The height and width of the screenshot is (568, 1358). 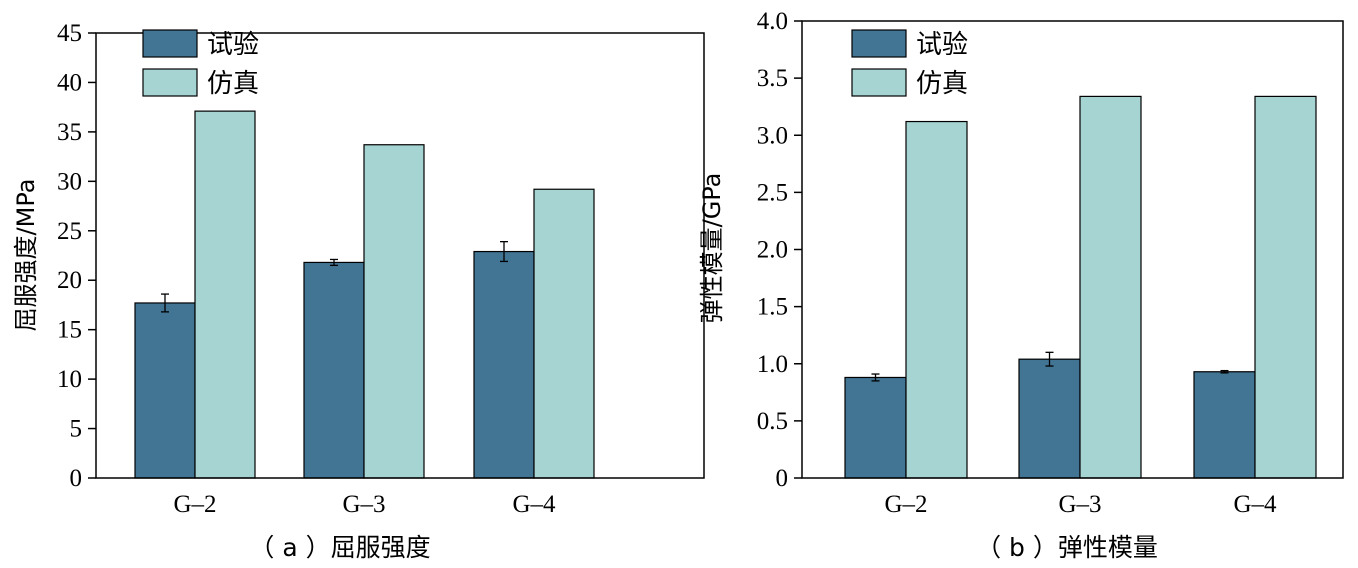 I want to click on panel-a-legend-swatch-test, so click(x=170, y=43).